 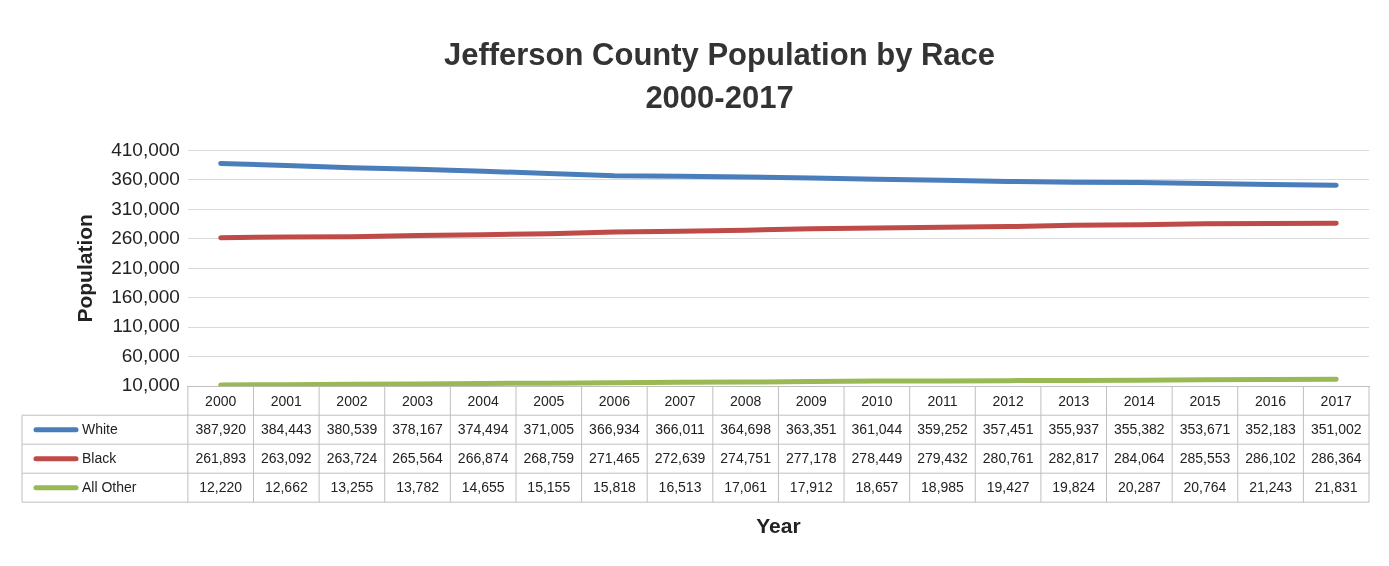 I want to click on y-tick-label: 160,000, so click(x=145, y=297).